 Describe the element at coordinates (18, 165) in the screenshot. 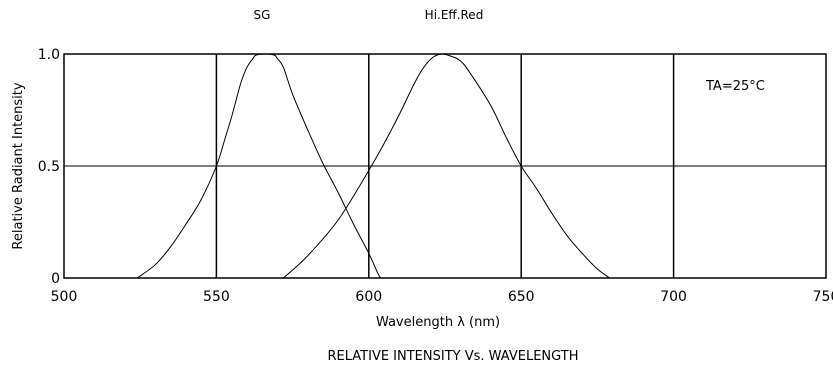

I see `y-axis-label: Relative Radiant Intensity` at that location.